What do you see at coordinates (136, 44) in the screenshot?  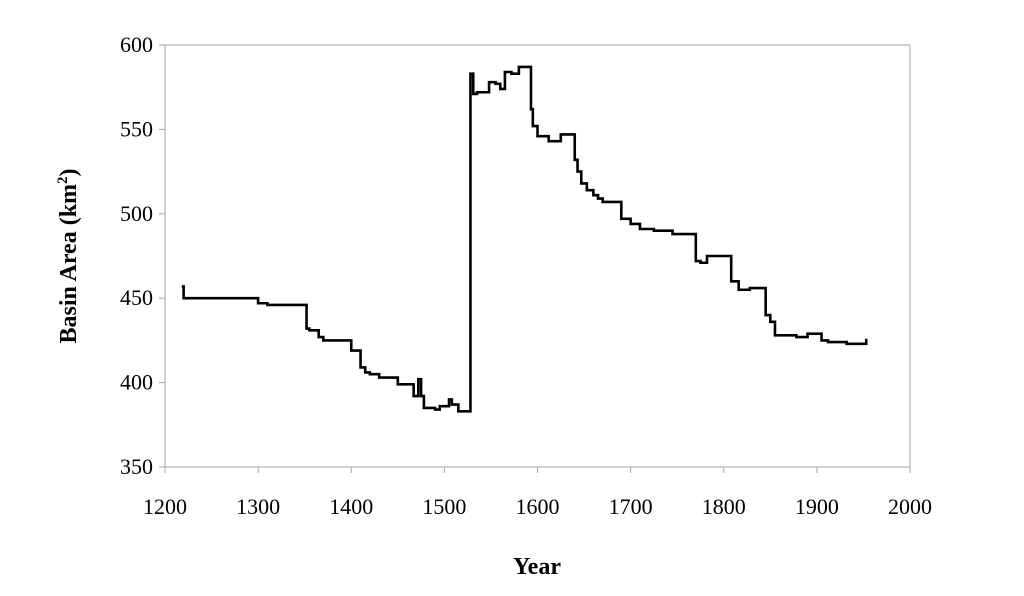 I see `y-tick-label: 600` at bounding box center [136, 44].